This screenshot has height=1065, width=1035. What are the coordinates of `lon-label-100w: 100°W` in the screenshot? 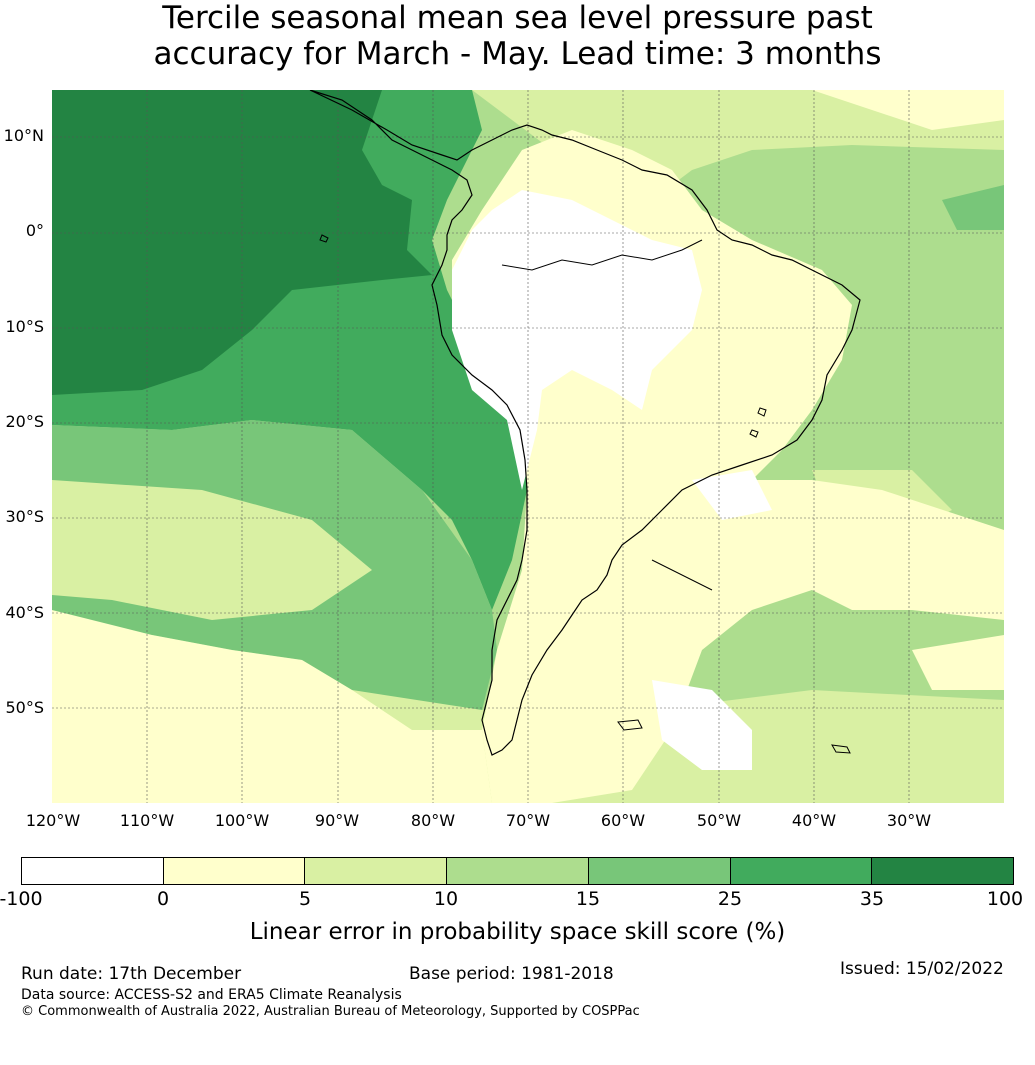 It's located at (242, 820).